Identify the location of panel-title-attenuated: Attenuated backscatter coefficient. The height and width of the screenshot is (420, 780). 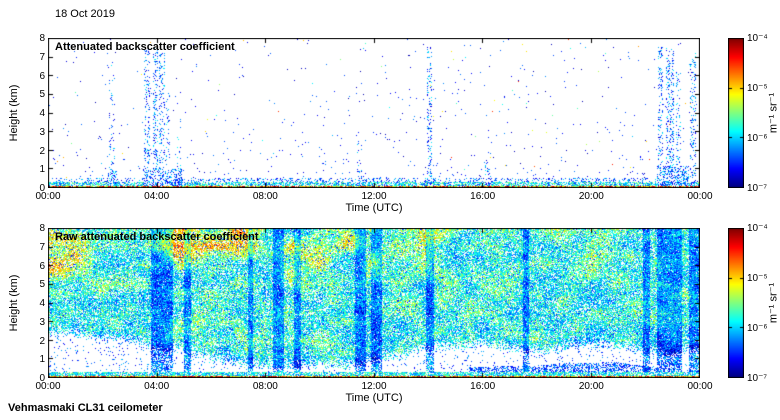
(145, 47).